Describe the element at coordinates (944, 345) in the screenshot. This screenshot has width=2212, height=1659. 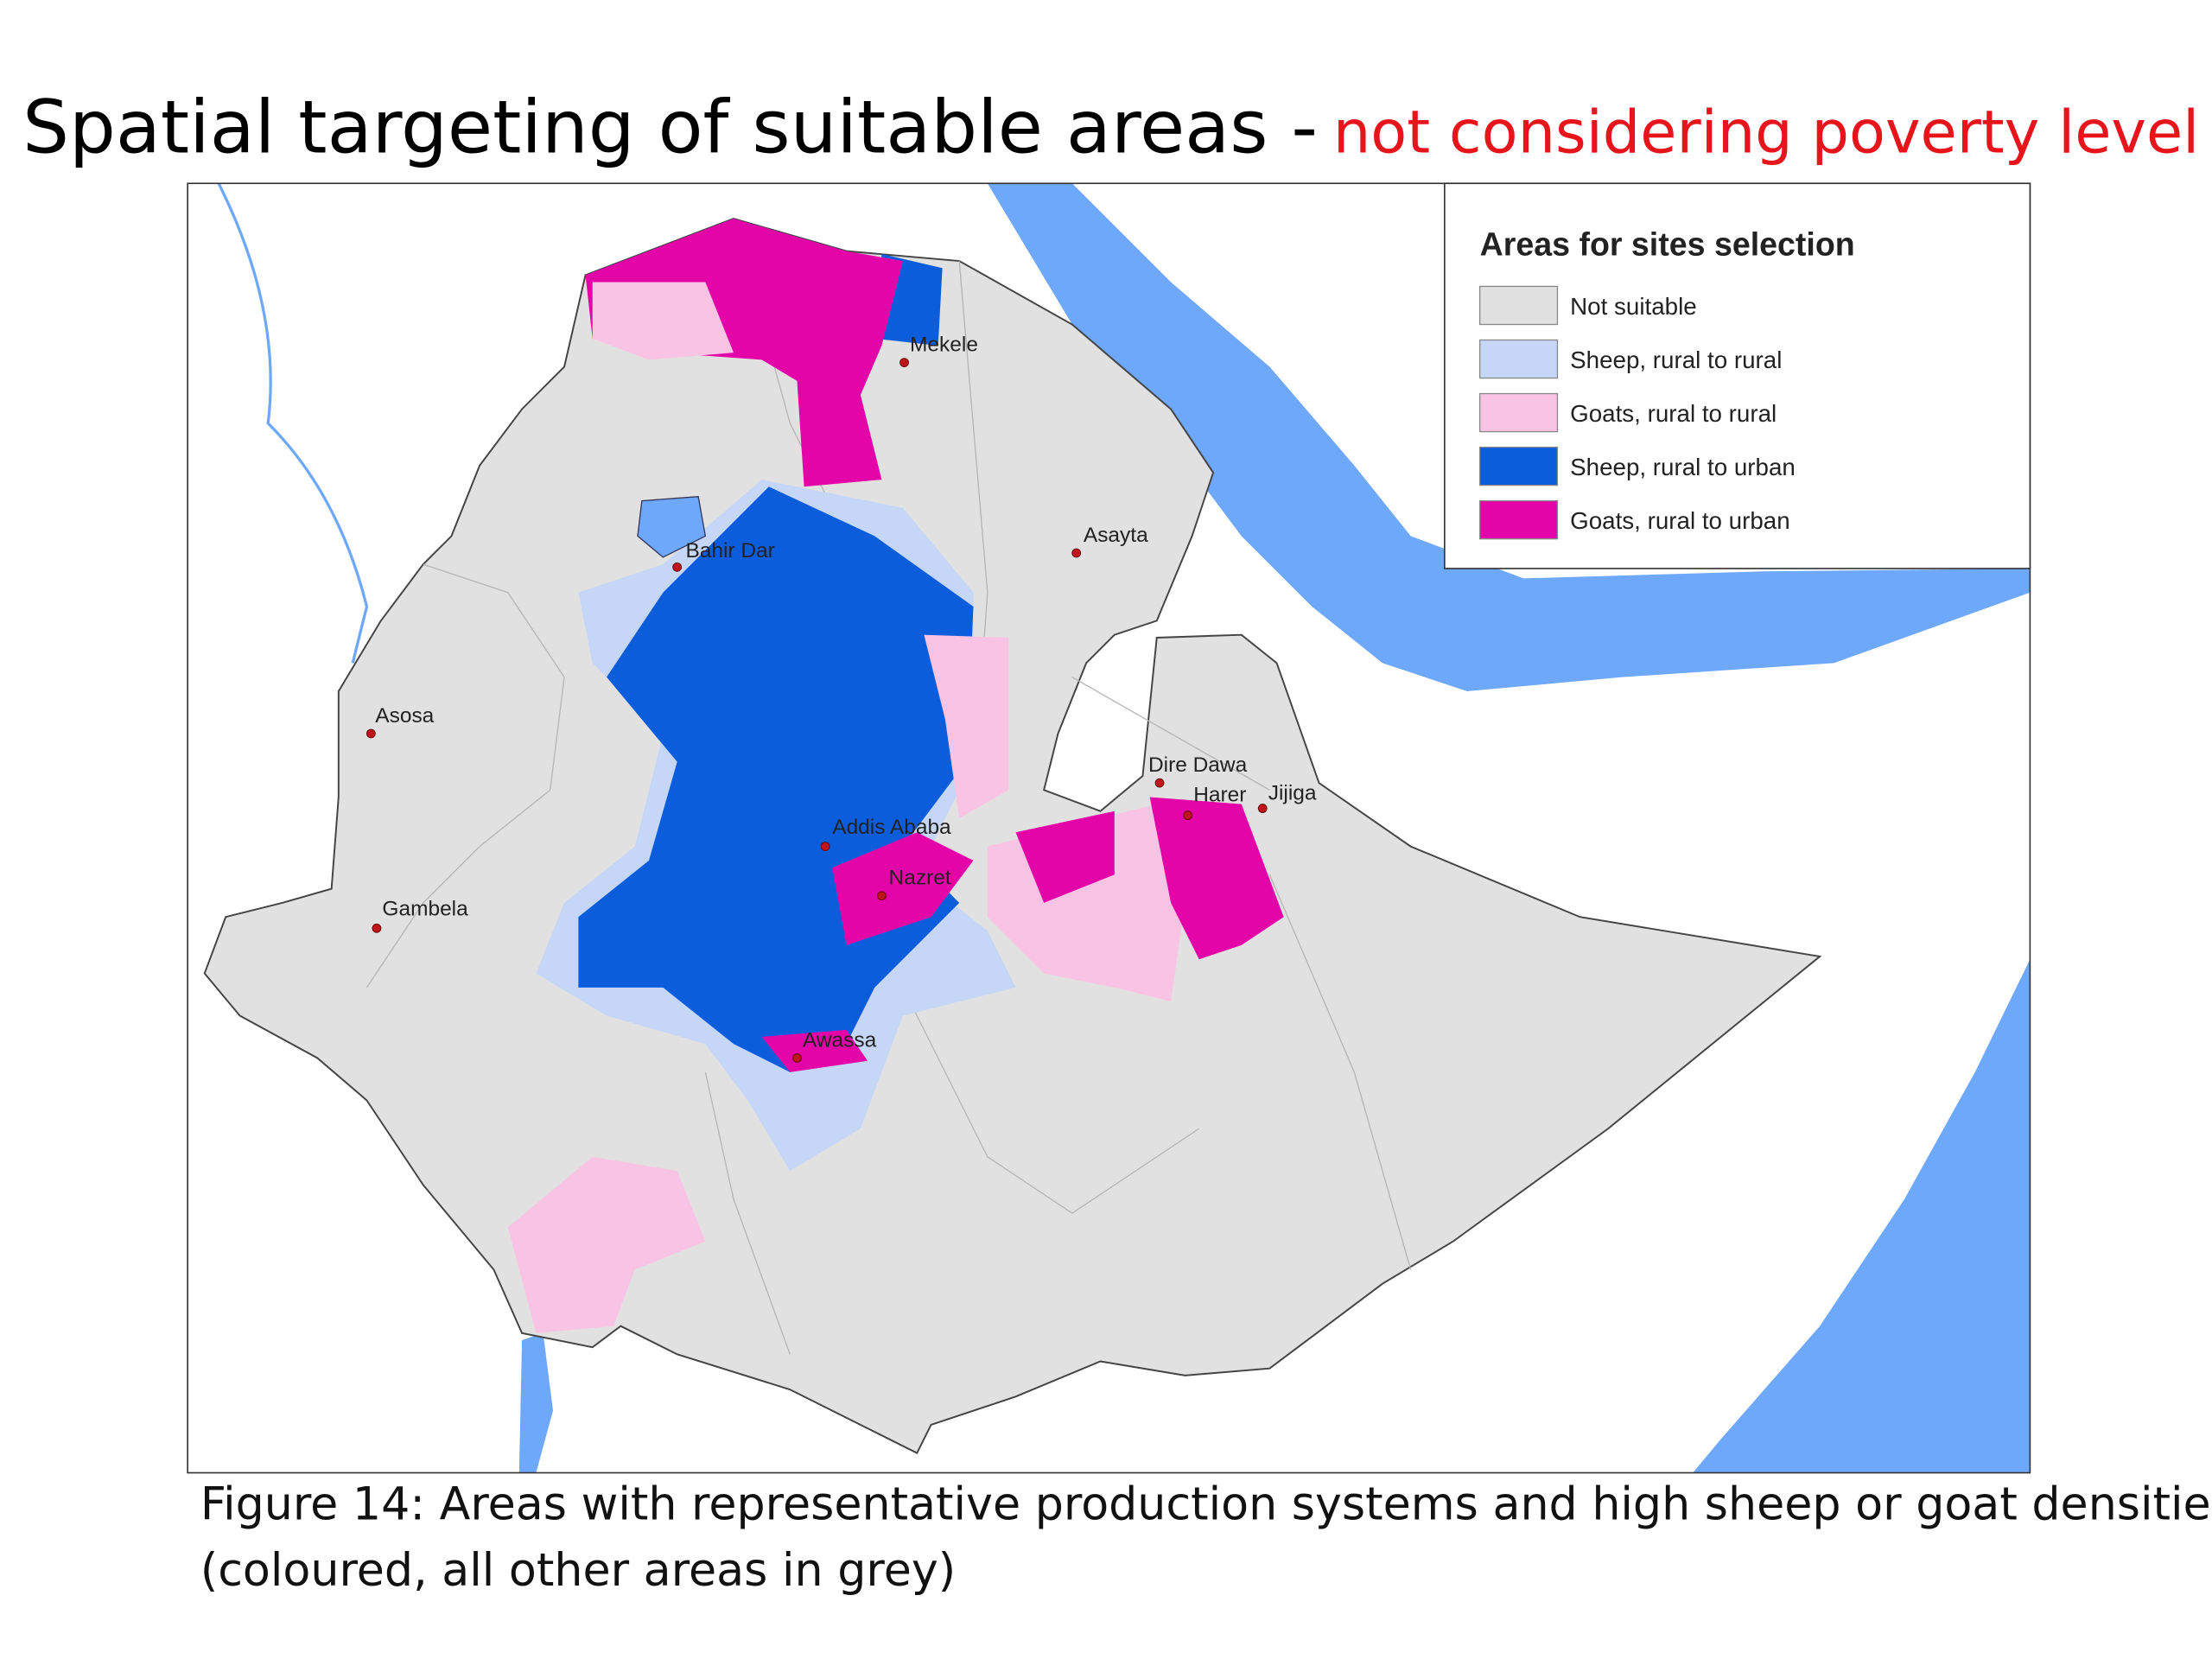
I see `city-label: Mekele` at that location.